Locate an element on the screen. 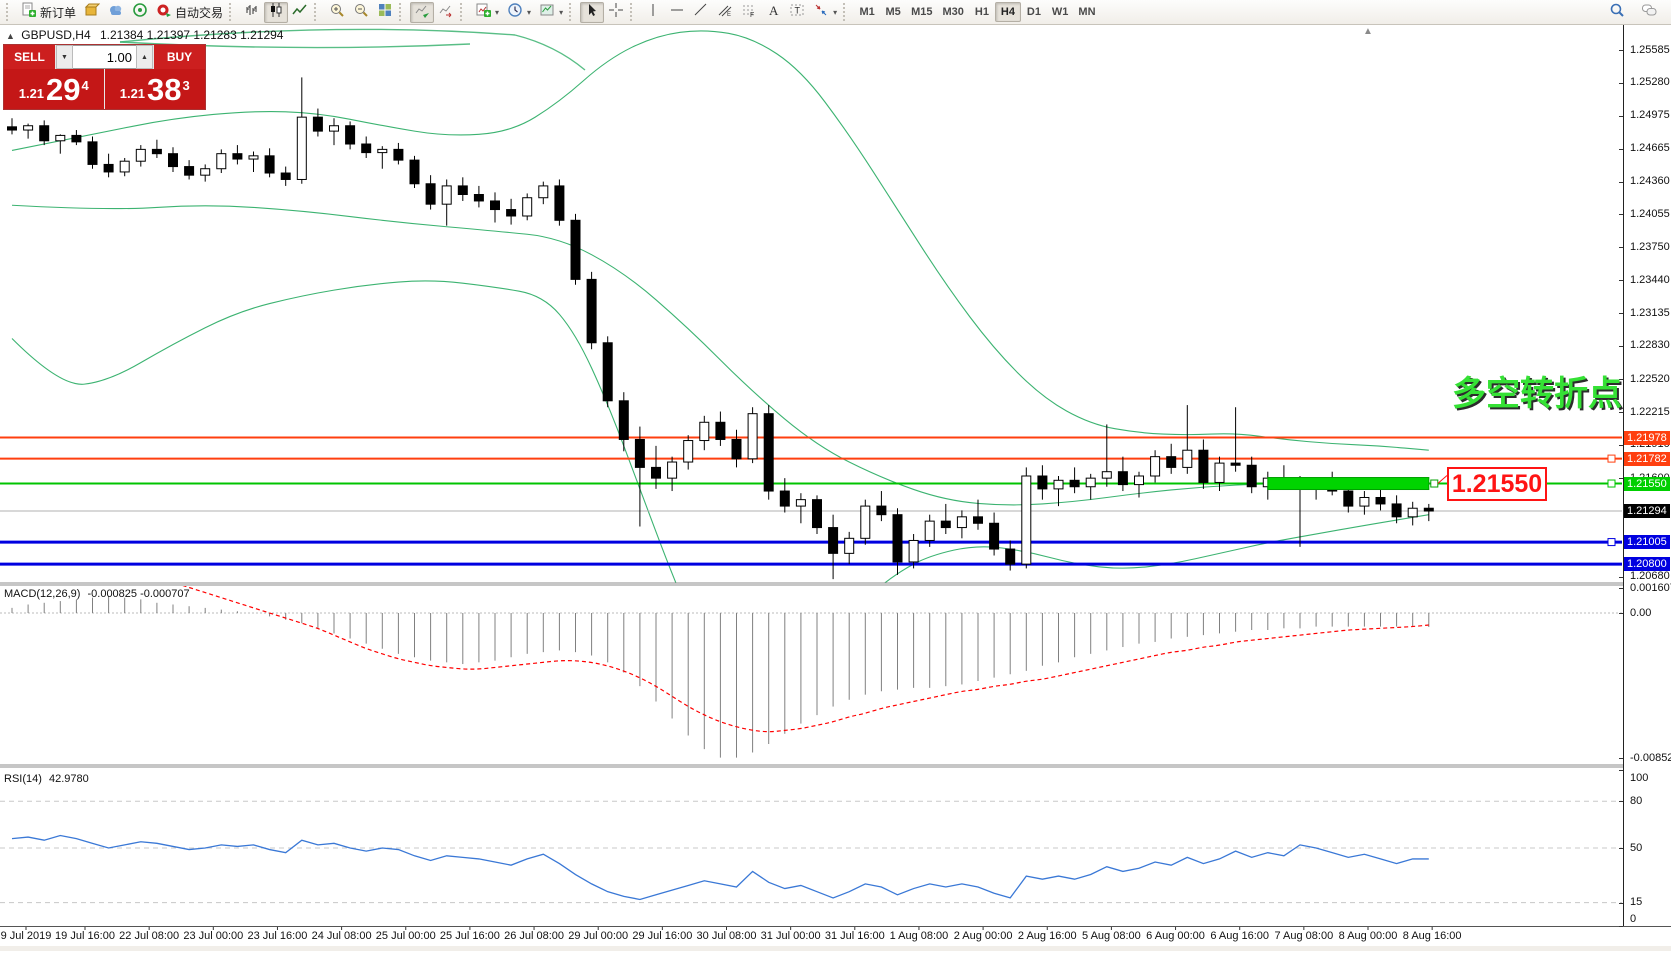 The height and width of the screenshot is (956, 1671). time-axis-label: 7 Aug 08:00 is located at coordinates (1304, 936).